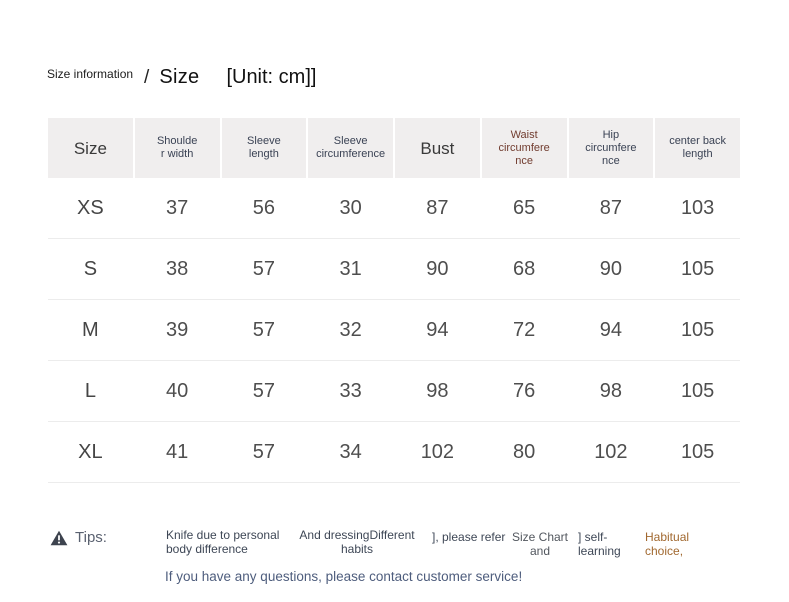 This screenshot has width=789, height=602. What do you see at coordinates (524, 451) in the screenshot?
I see `value-cell: 80` at bounding box center [524, 451].